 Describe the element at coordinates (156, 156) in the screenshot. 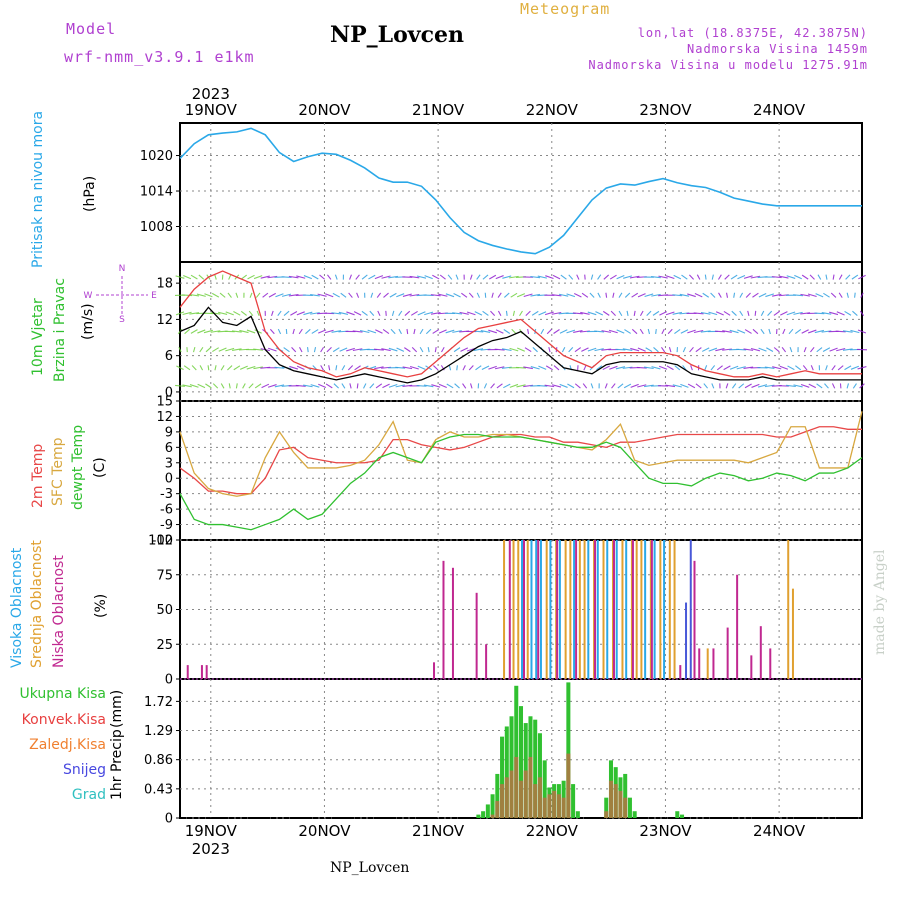

I see `y-tick-label: 1020` at that location.